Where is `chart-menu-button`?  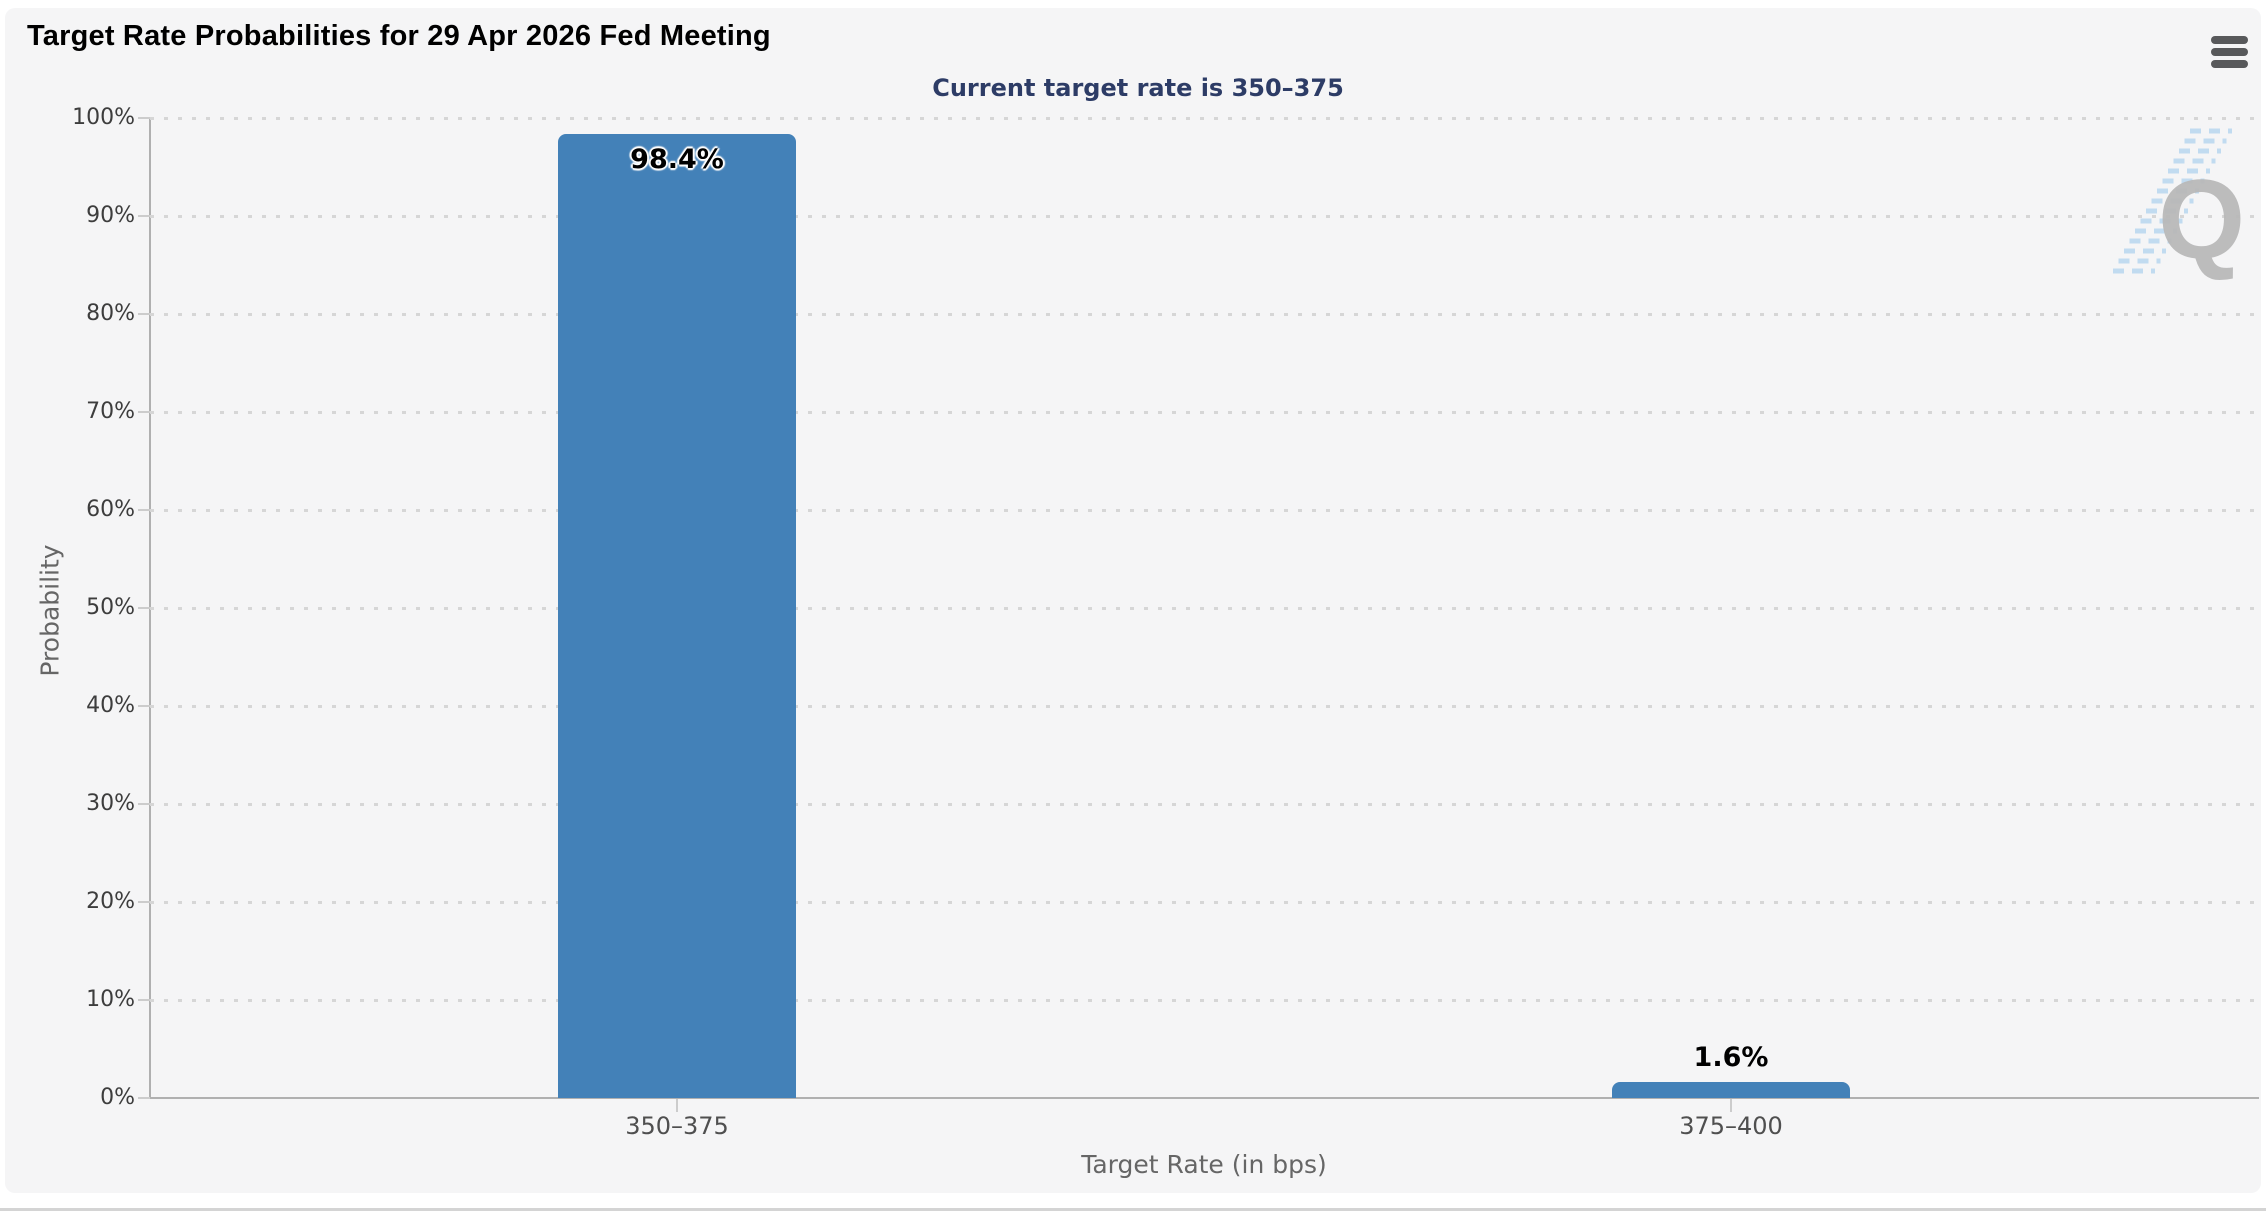 chart-menu-button is located at coordinates (2230, 52).